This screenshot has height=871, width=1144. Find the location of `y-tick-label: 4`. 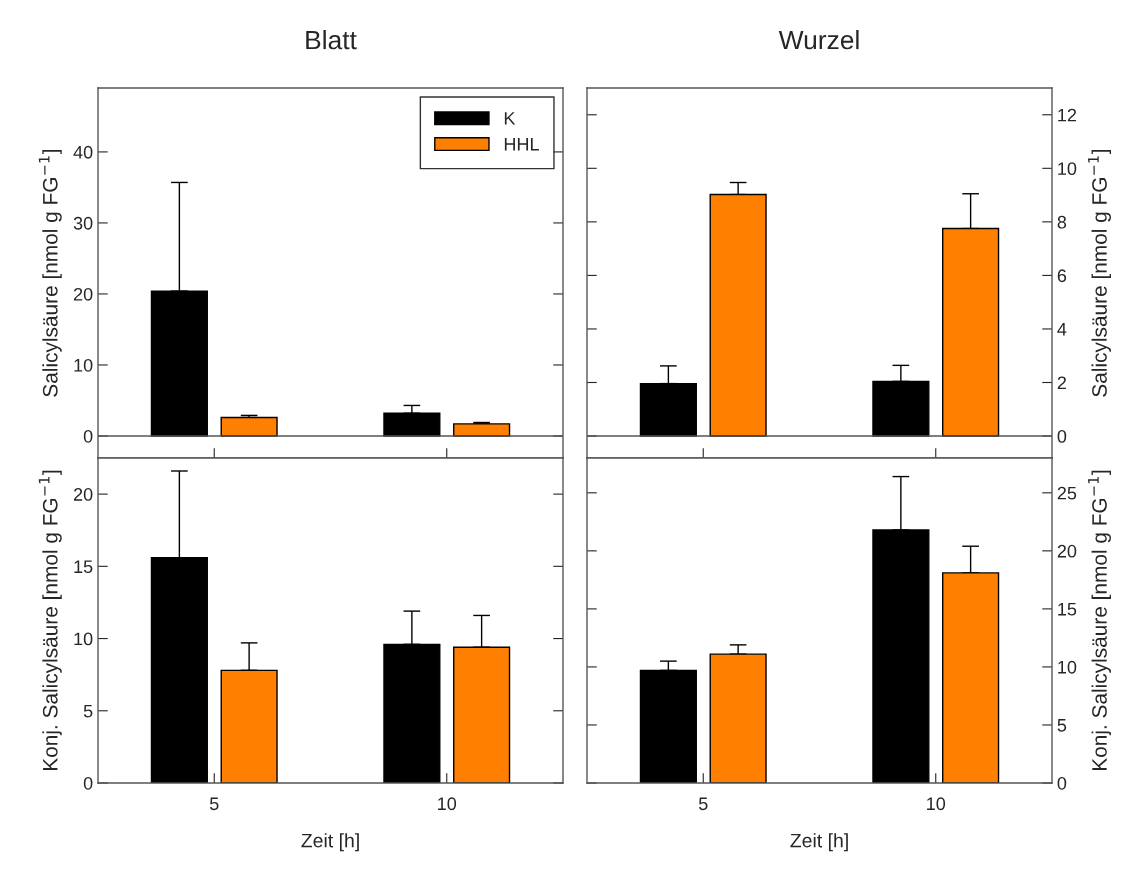

y-tick-label: 4 is located at coordinates (1062, 329).